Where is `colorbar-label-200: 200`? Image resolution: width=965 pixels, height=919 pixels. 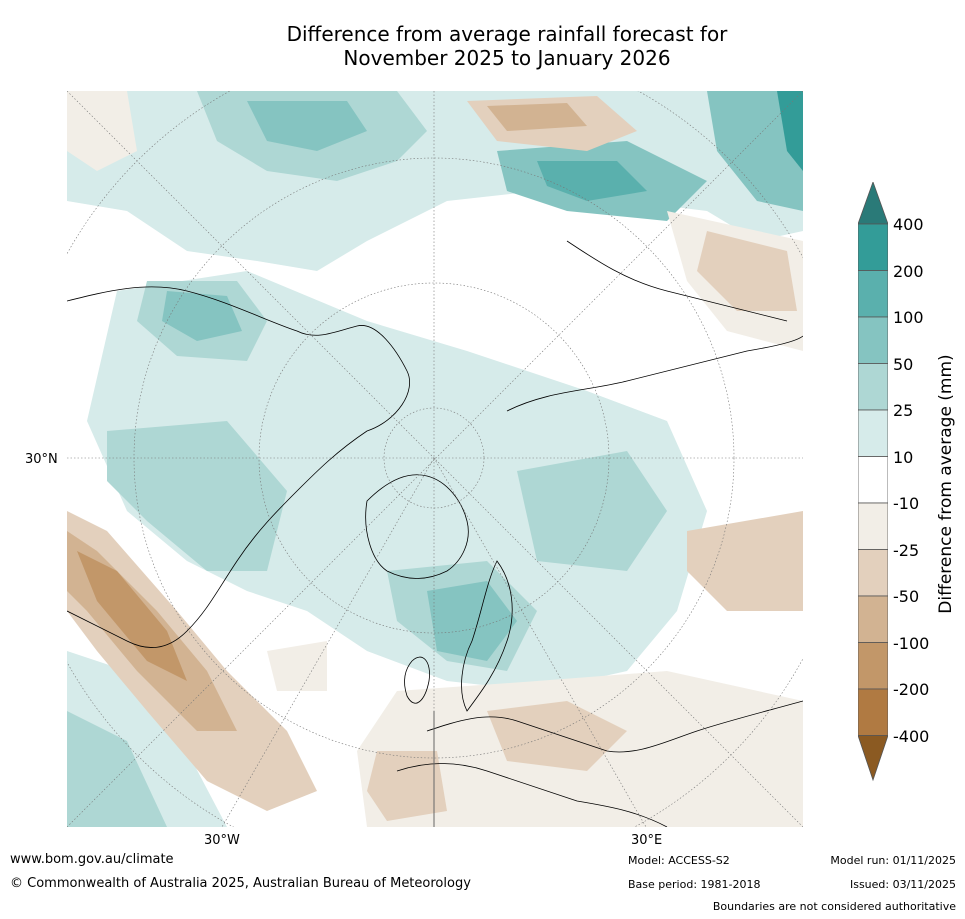
colorbar-label-200: 200 is located at coordinates (908, 271).